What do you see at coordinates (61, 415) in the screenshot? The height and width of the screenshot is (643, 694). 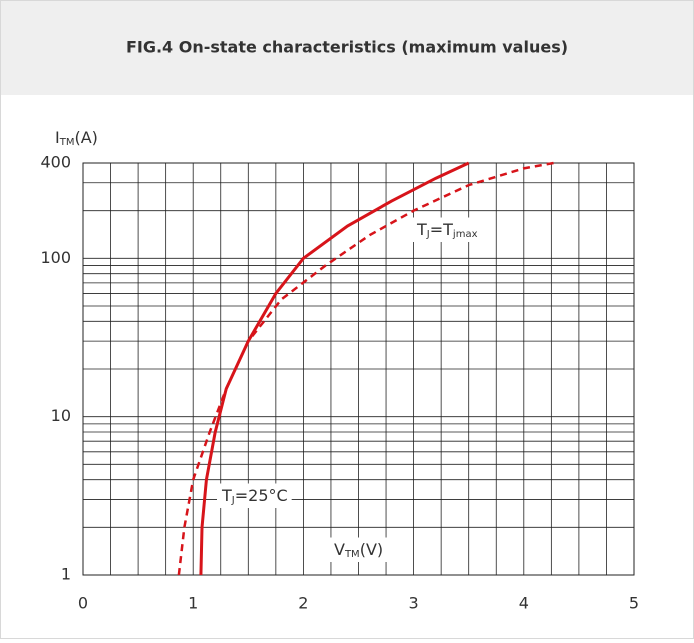 I see `y-tick-label: 10` at bounding box center [61, 415].